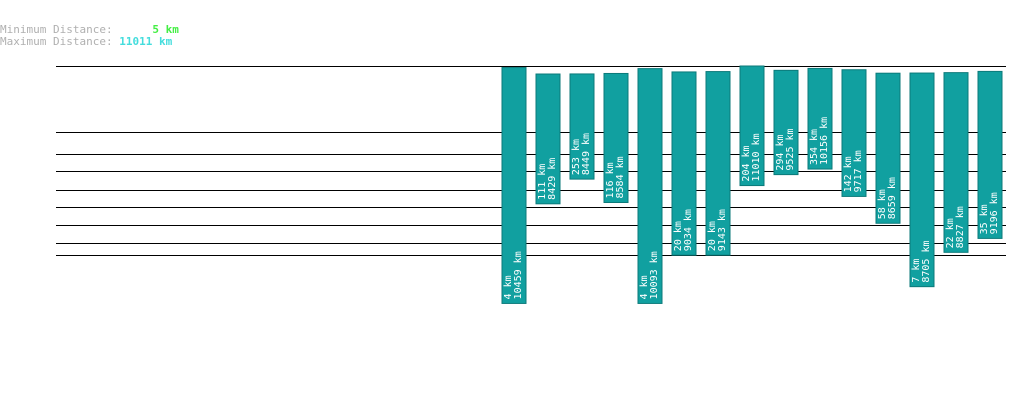 The width and height of the screenshot is (1019, 402). I want to click on bar-max-label: 8584 km, so click(620, 177).